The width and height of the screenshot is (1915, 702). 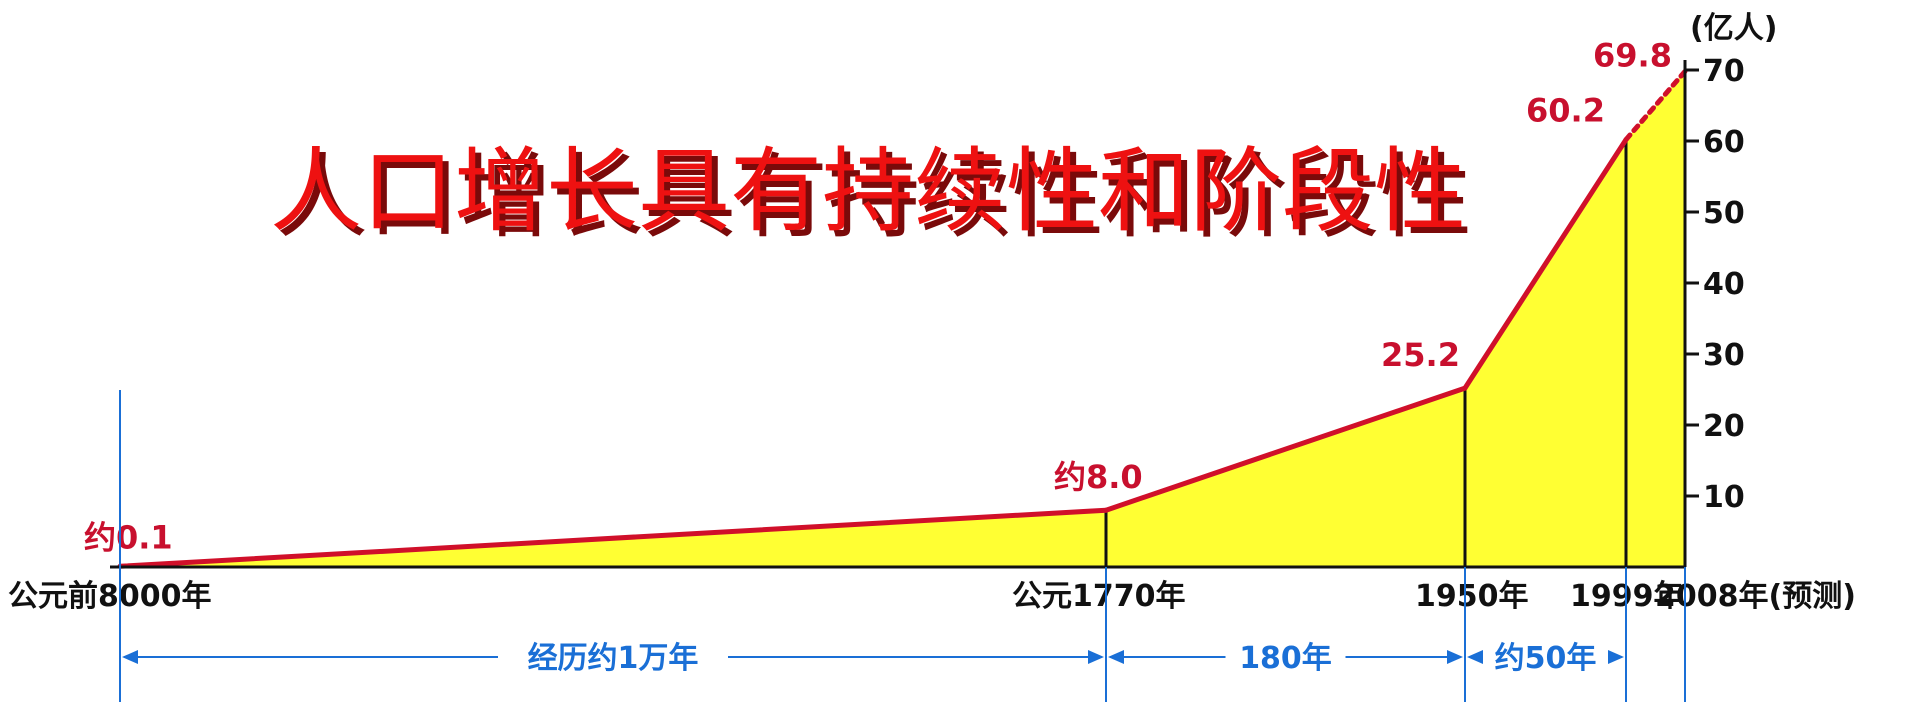 I want to click on y-tick-label: 40, so click(x=1724, y=284).